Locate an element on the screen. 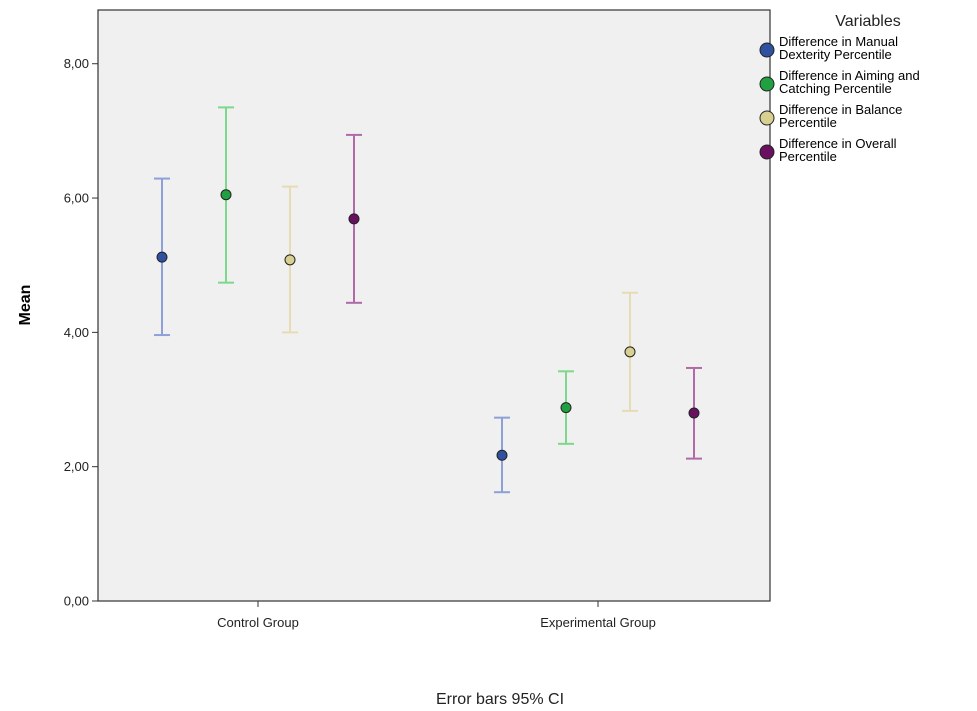  footnote: Error bars 95% CI is located at coordinates (500, 699).